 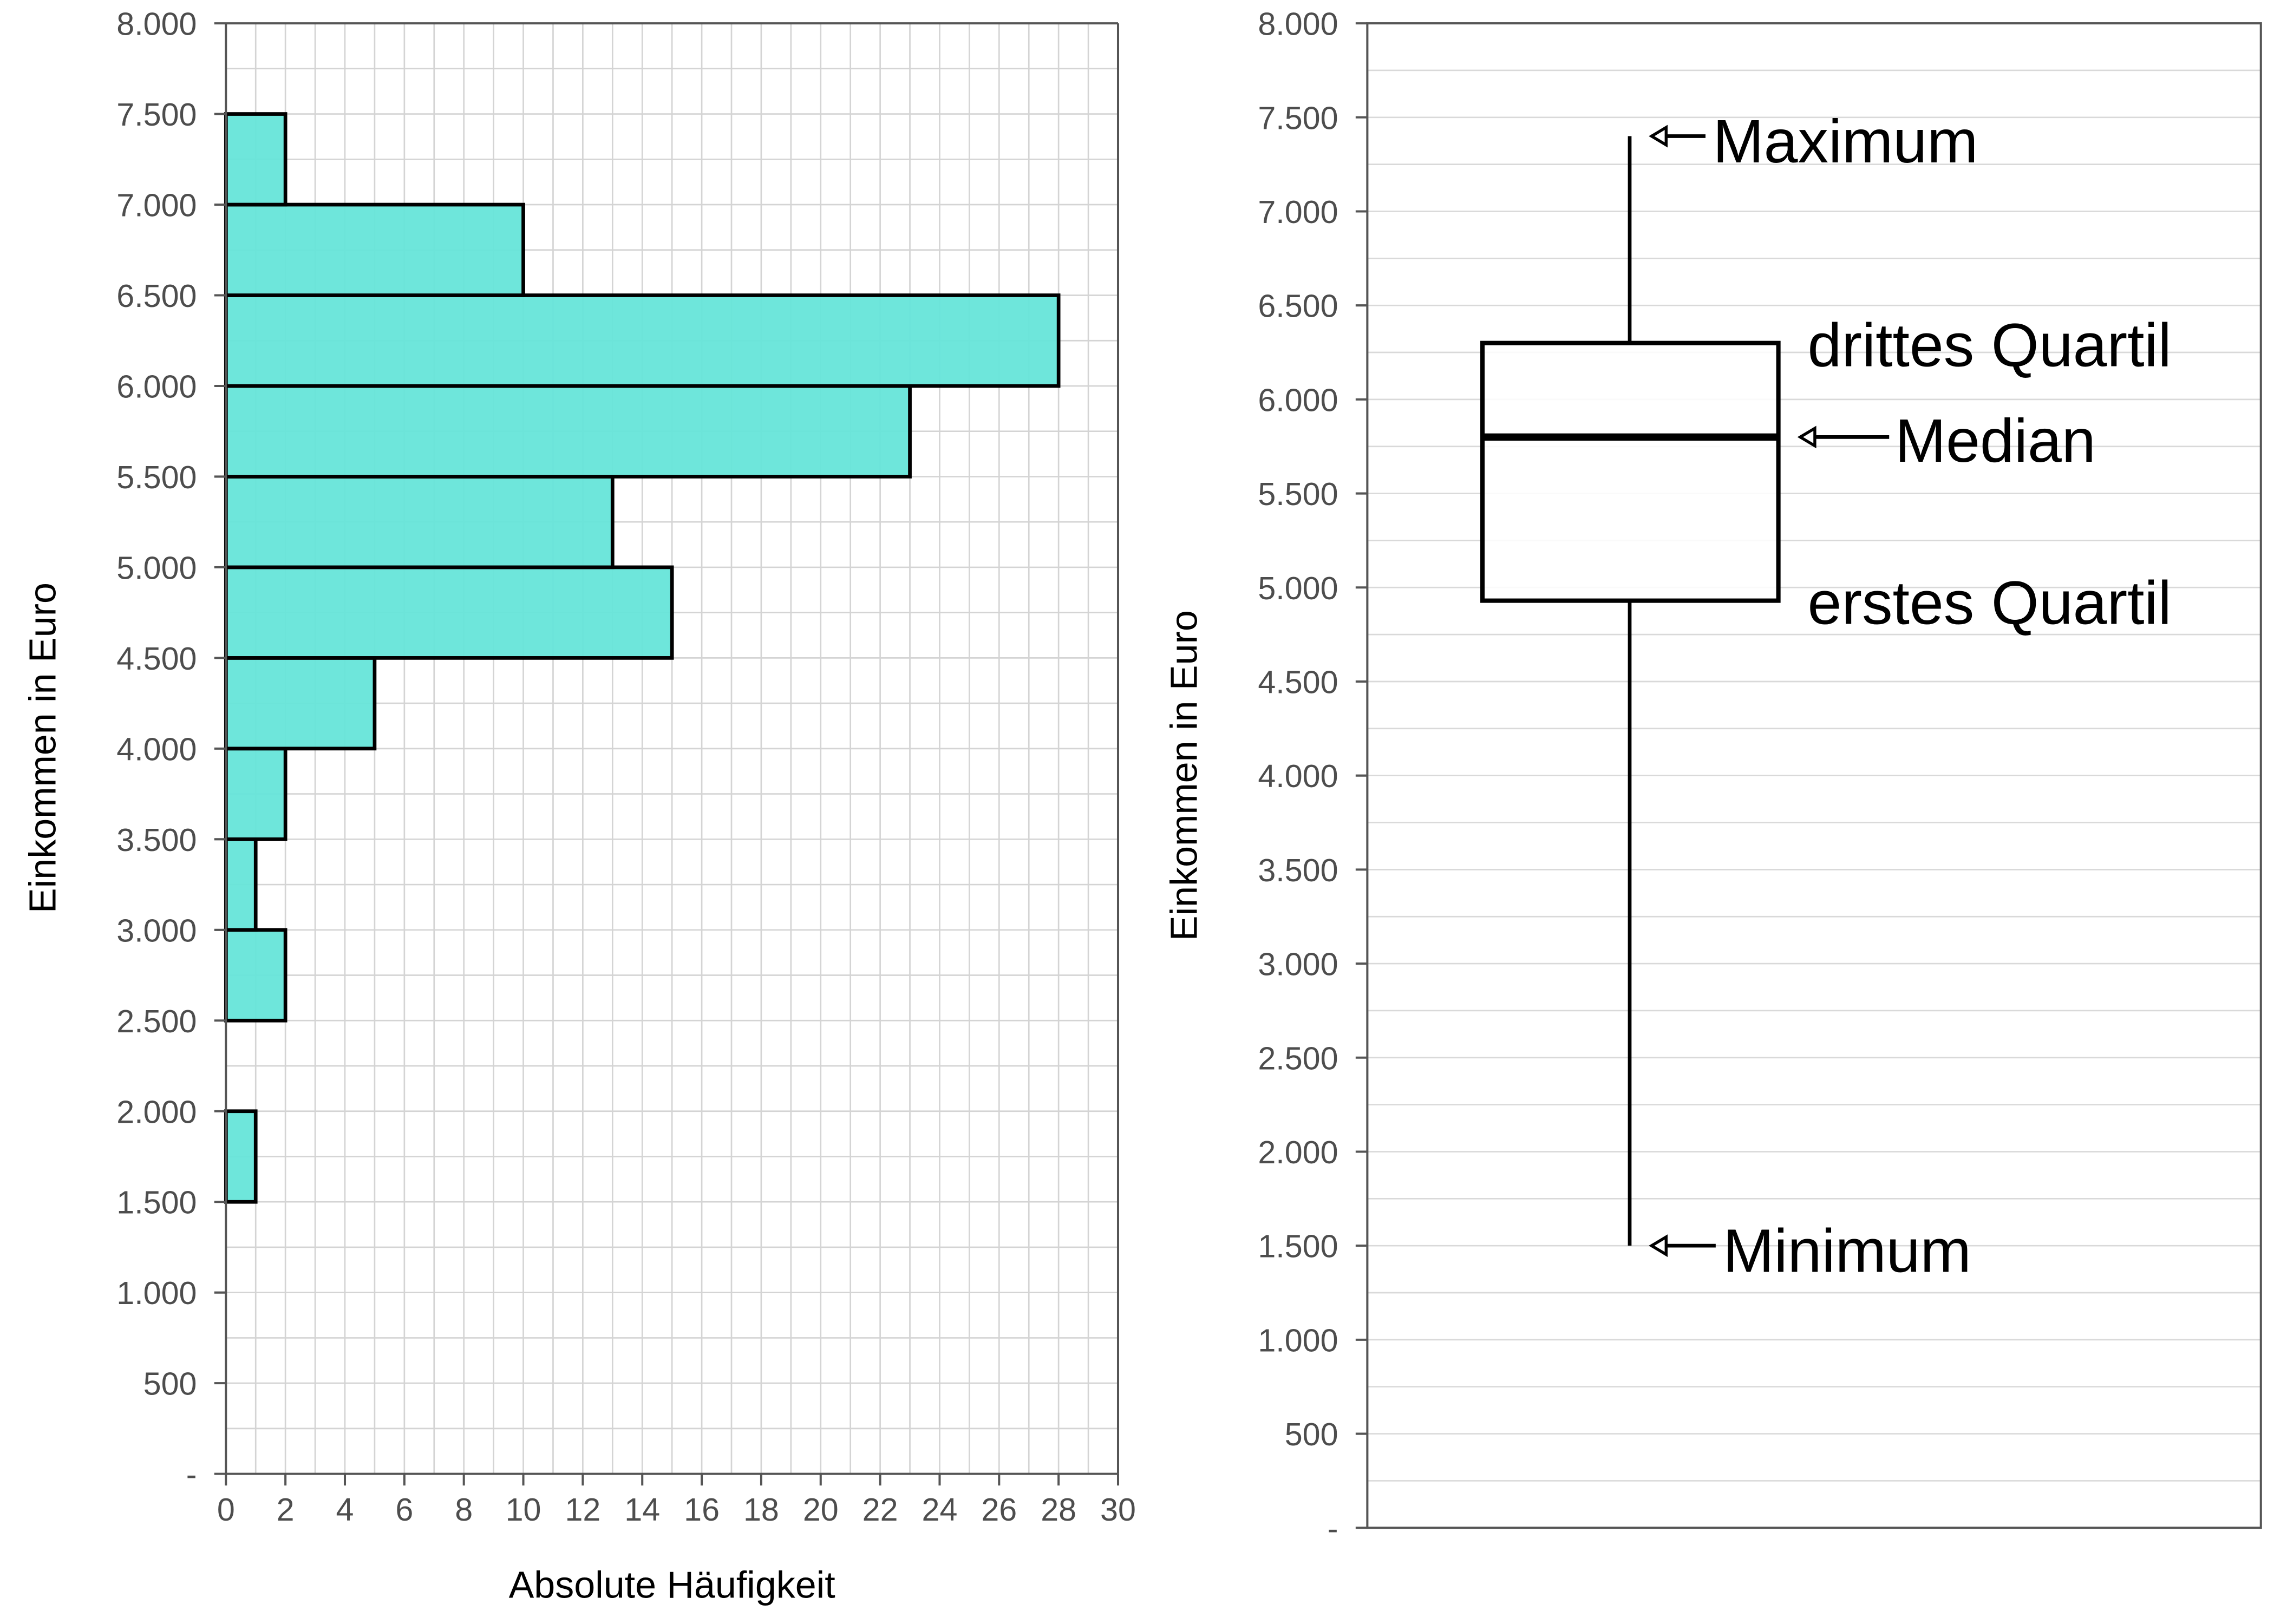 What do you see at coordinates (880, 1509) in the screenshot?
I see `x-tick-label: 22` at bounding box center [880, 1509].